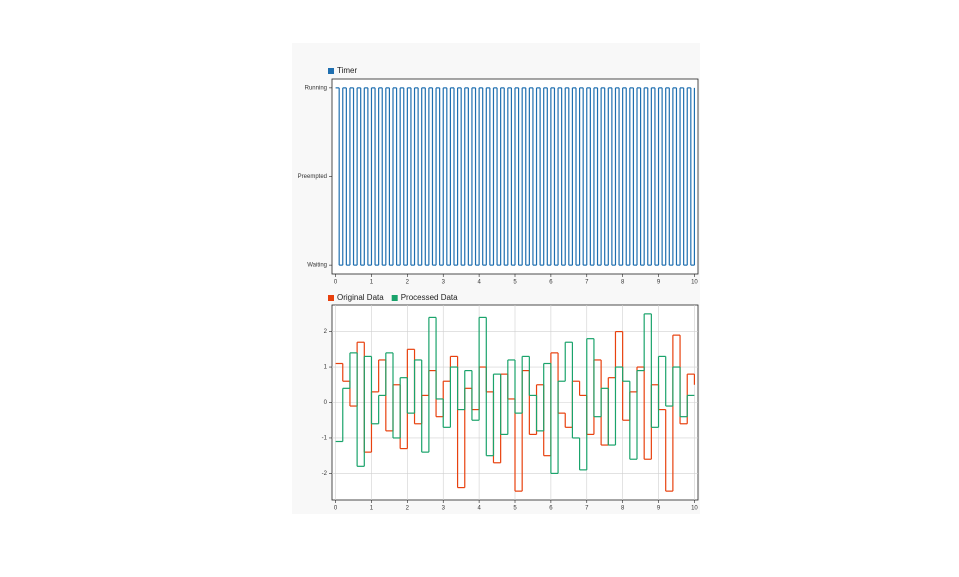  What do you see at coordinates (347, 70) in the screenshot?
I see `legend-label: Timer` at bounding box center [347, 70].